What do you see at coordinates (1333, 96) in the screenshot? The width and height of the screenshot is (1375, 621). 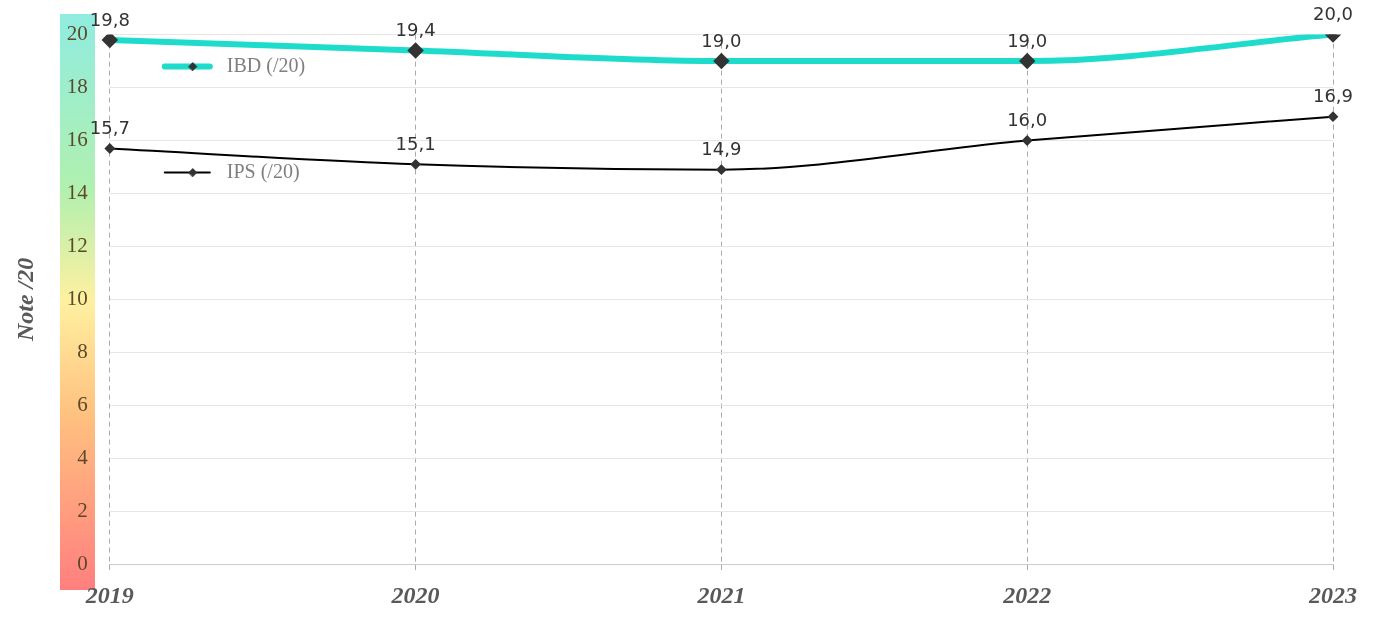 I see `data-label: 16,9` at bounding box center [1333, 96].